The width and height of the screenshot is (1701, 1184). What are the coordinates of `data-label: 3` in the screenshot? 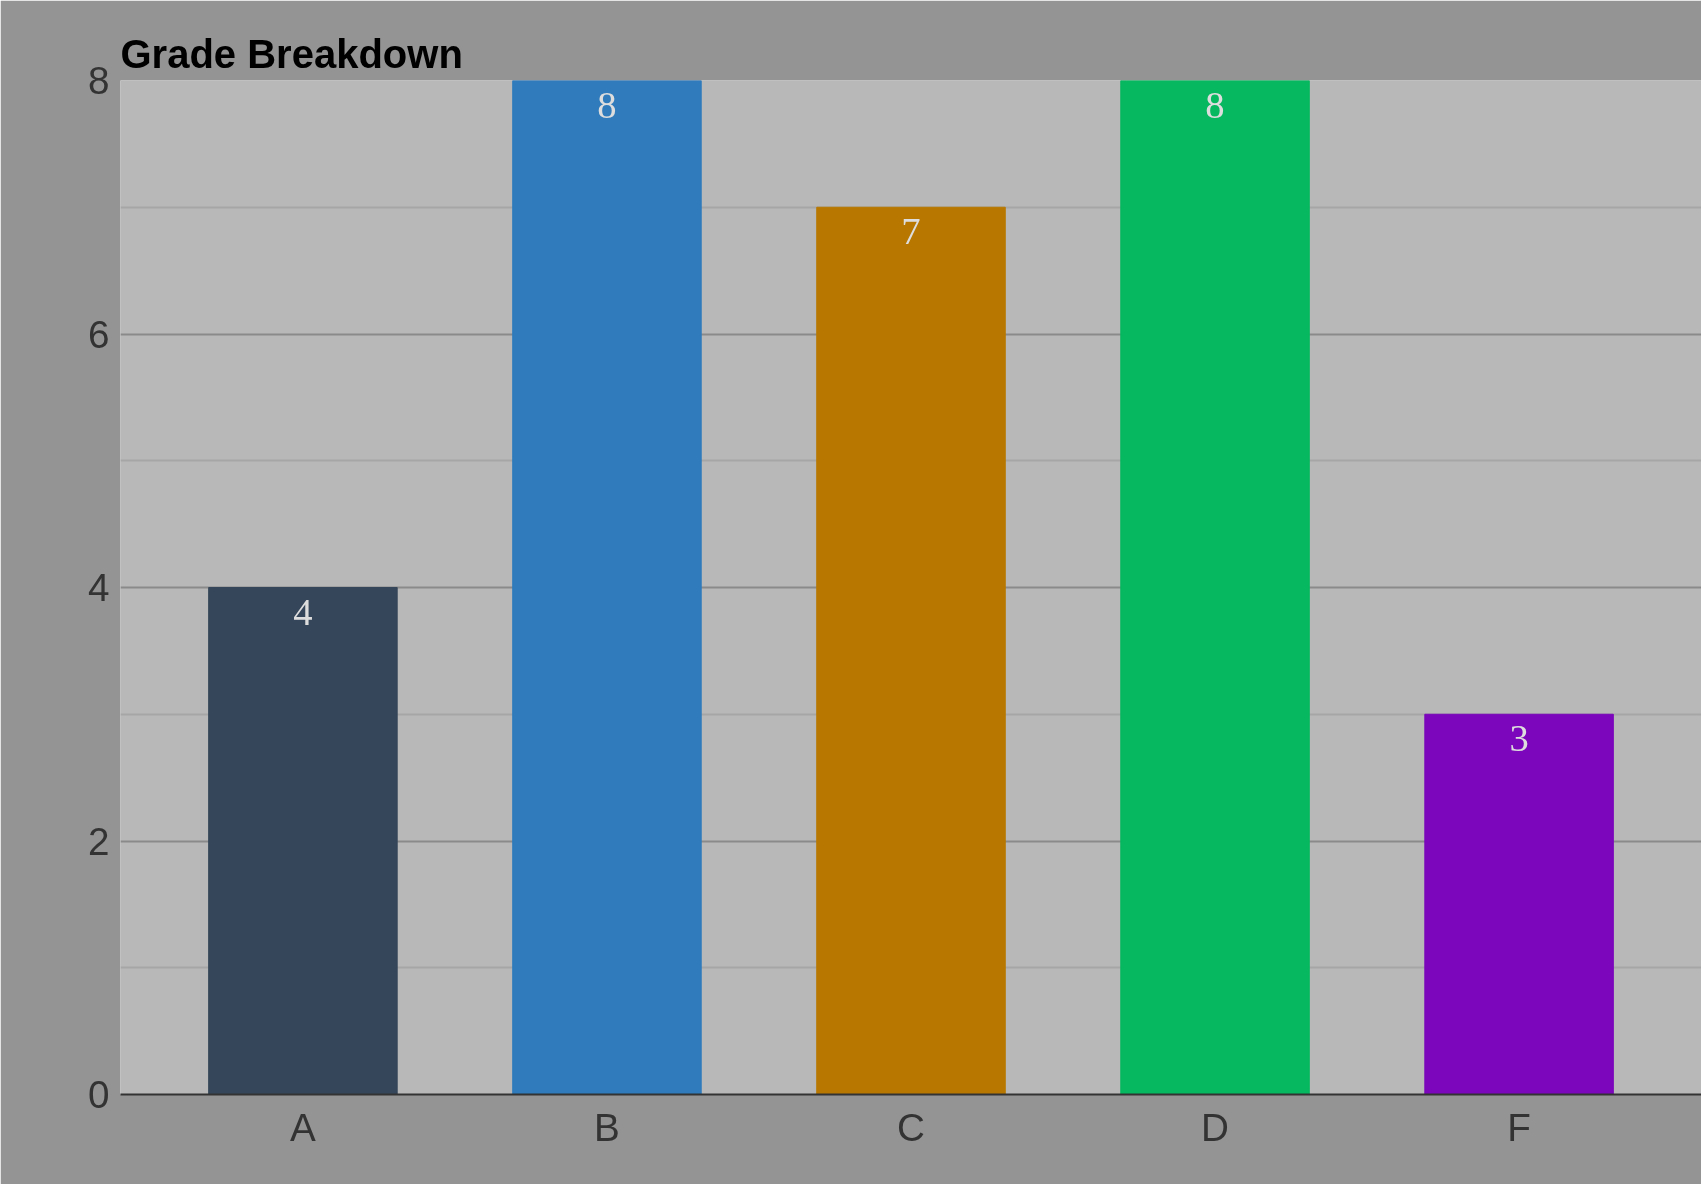 It's located at (1519, 738).